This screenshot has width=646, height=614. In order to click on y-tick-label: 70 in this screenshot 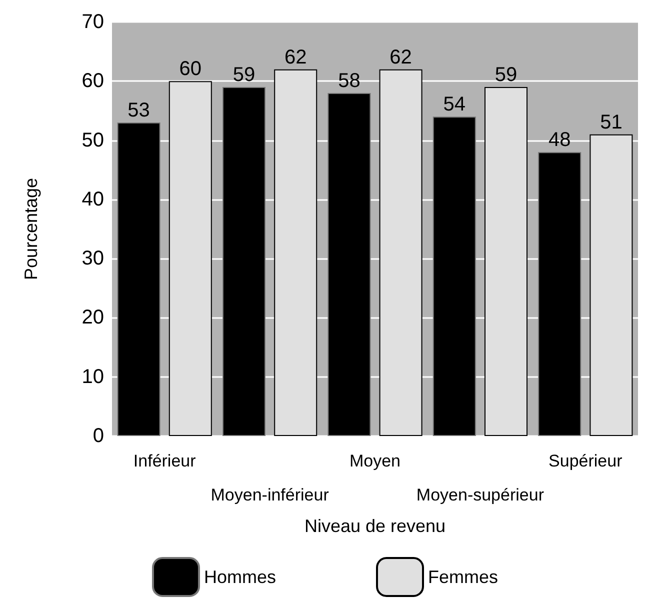, I will do `click(93, 22)`.